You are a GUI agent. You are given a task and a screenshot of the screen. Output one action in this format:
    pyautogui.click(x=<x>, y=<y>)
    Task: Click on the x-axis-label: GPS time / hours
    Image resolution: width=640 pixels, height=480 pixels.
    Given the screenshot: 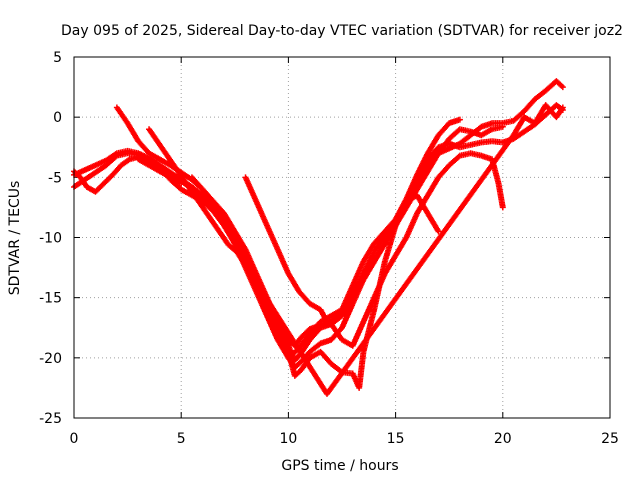 What is the action you would take?
    pyautogui.click(x=339, y=466)
    